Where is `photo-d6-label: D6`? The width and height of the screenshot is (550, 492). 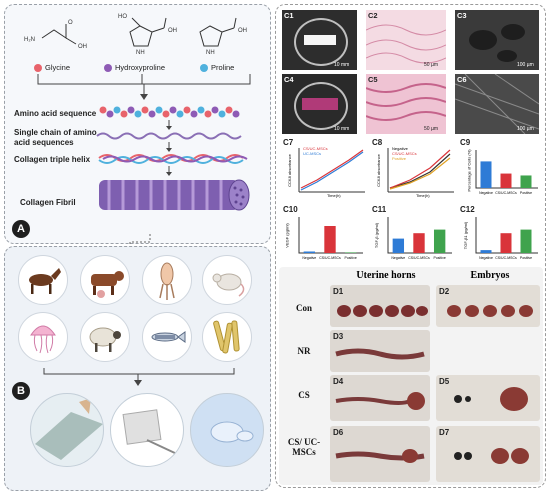
photo-d6-label: D6 is located at coordinates (338, 432).